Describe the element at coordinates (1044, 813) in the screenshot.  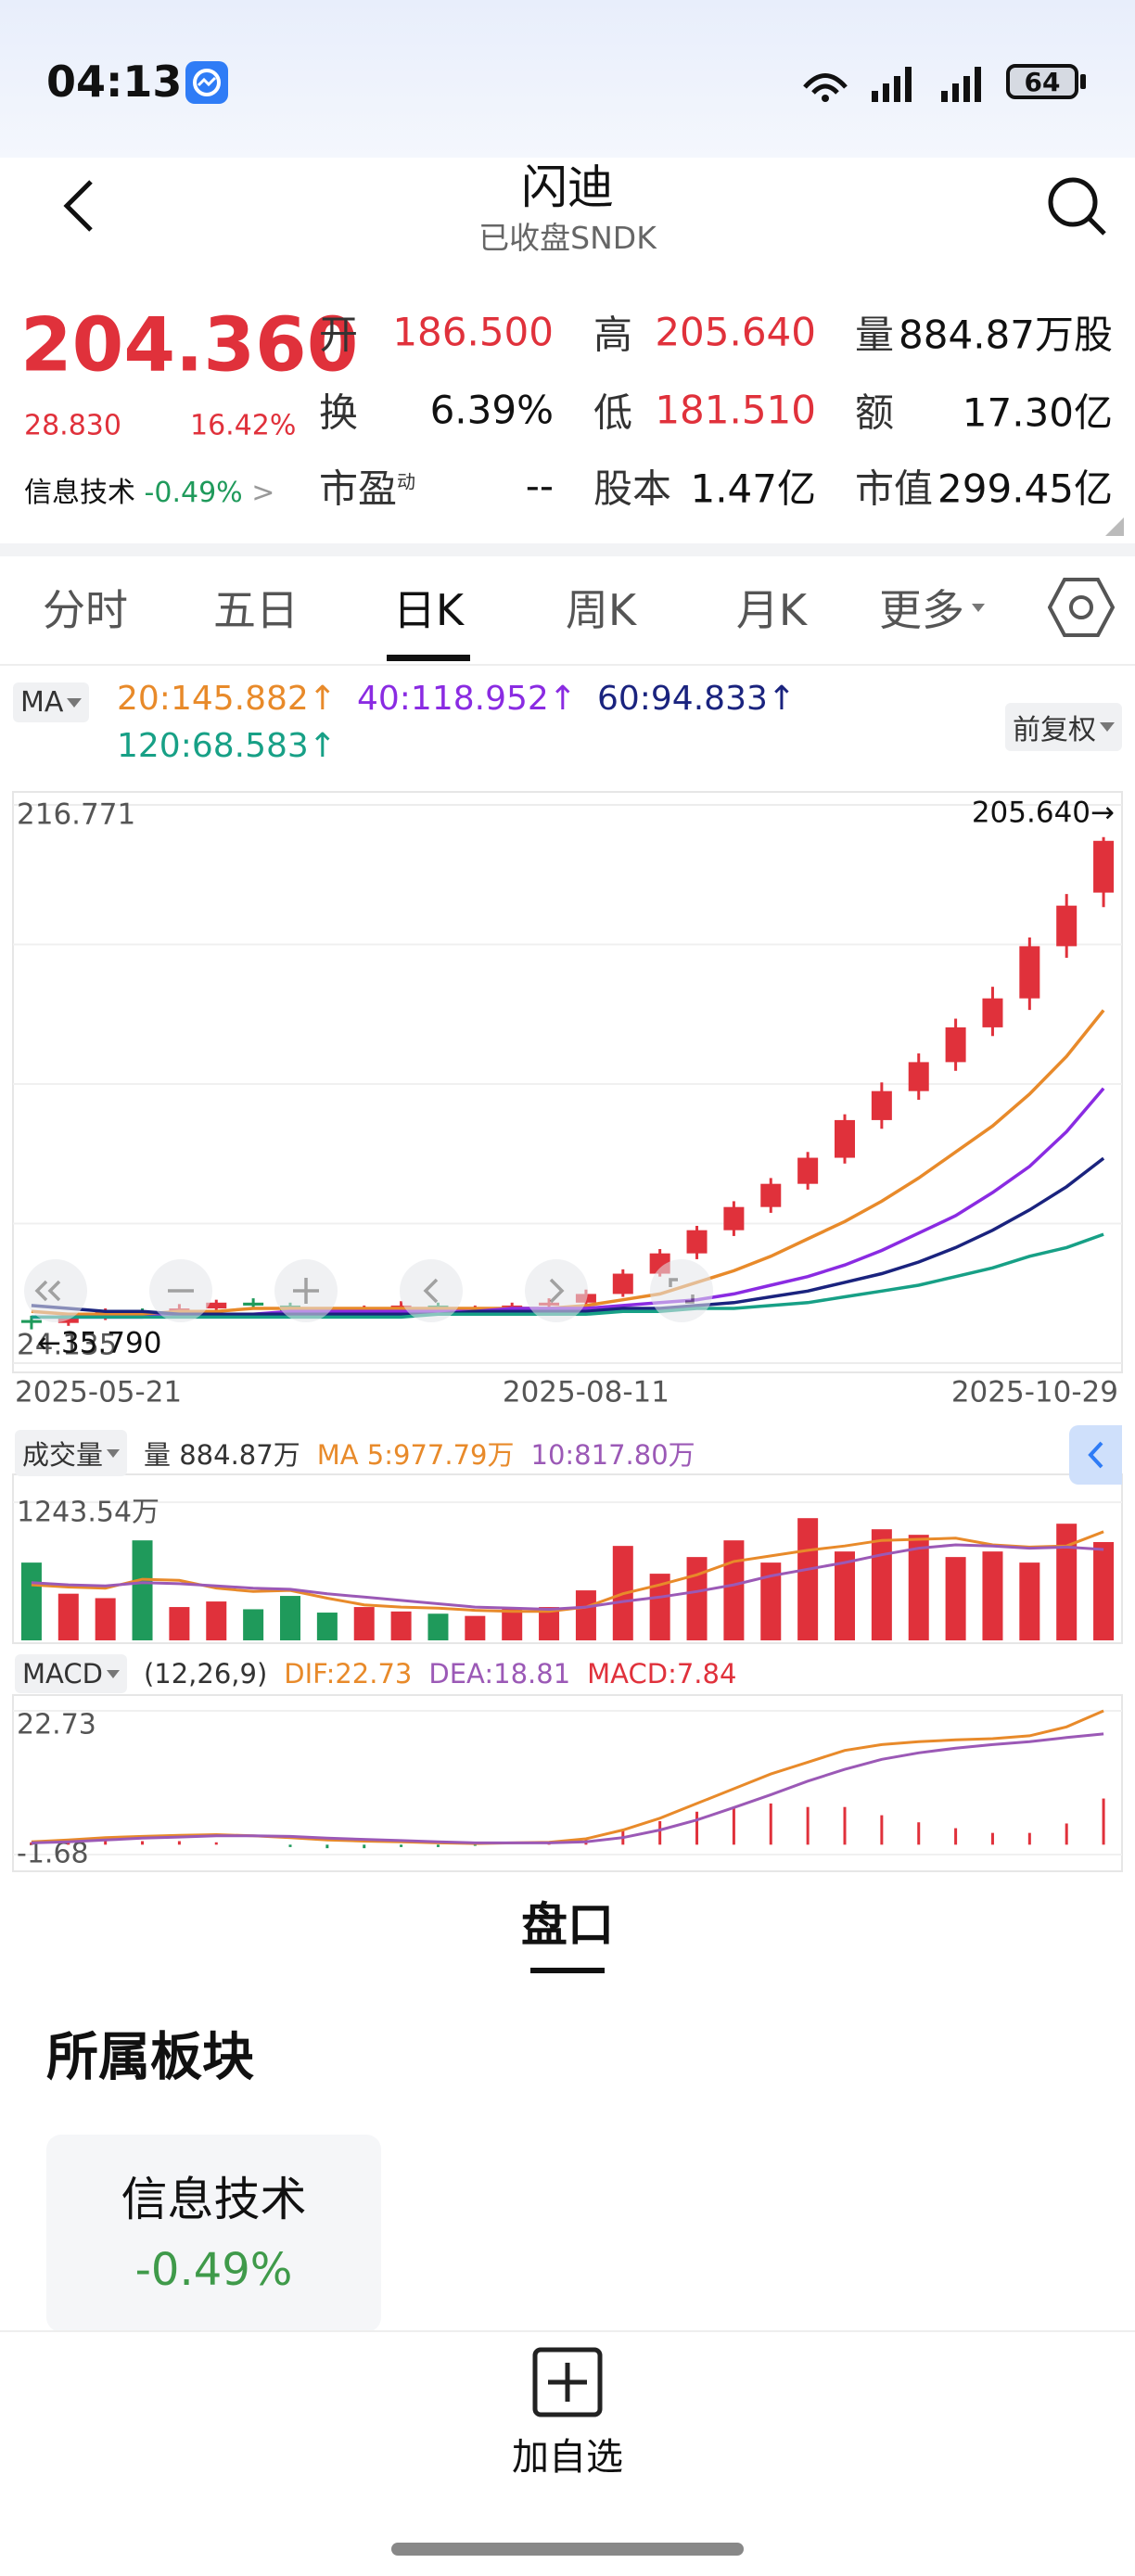
I see `high-marker: 205.640→` at that location.